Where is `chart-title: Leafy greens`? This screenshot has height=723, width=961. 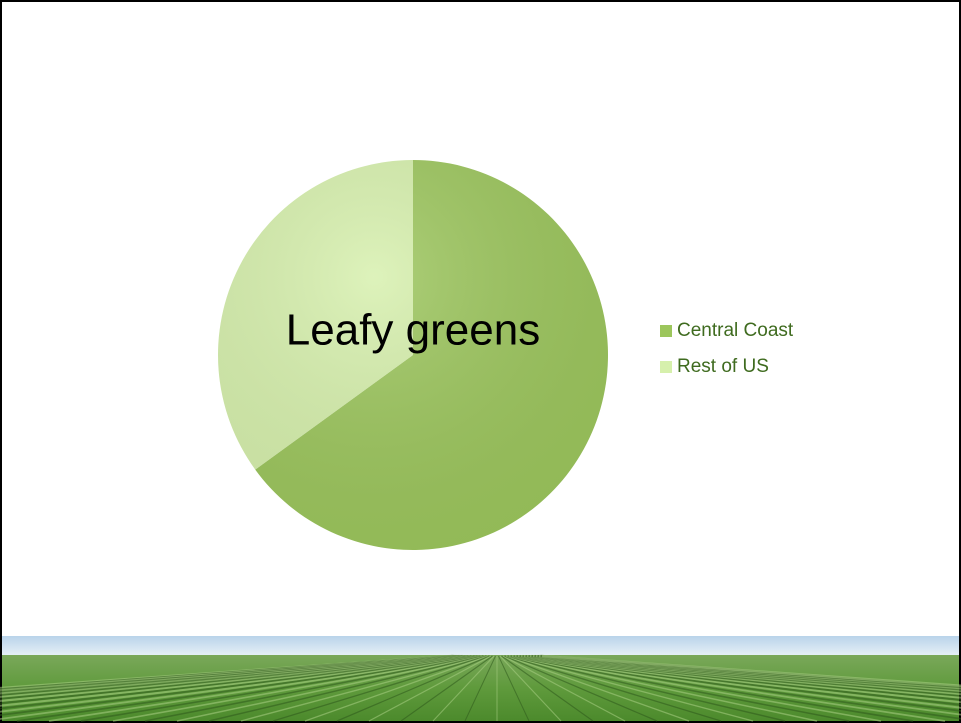 chart-title: Leafy greens is located at coordinates (413, 330).